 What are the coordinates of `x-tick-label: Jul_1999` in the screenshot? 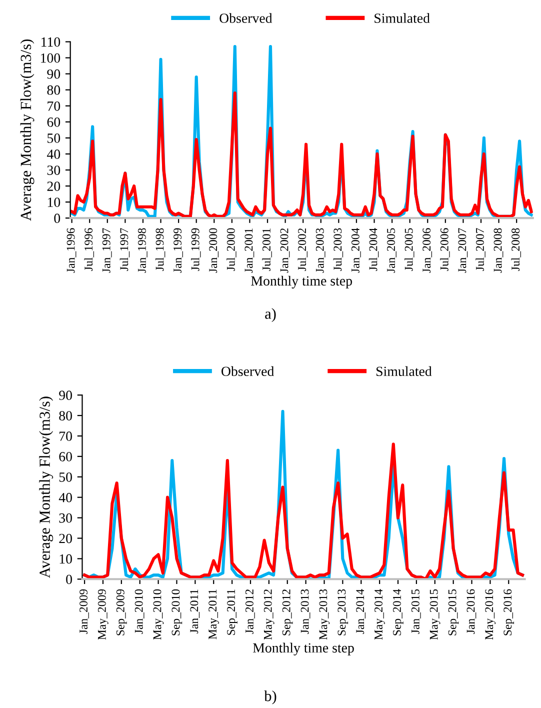 It's located at (195, 249).